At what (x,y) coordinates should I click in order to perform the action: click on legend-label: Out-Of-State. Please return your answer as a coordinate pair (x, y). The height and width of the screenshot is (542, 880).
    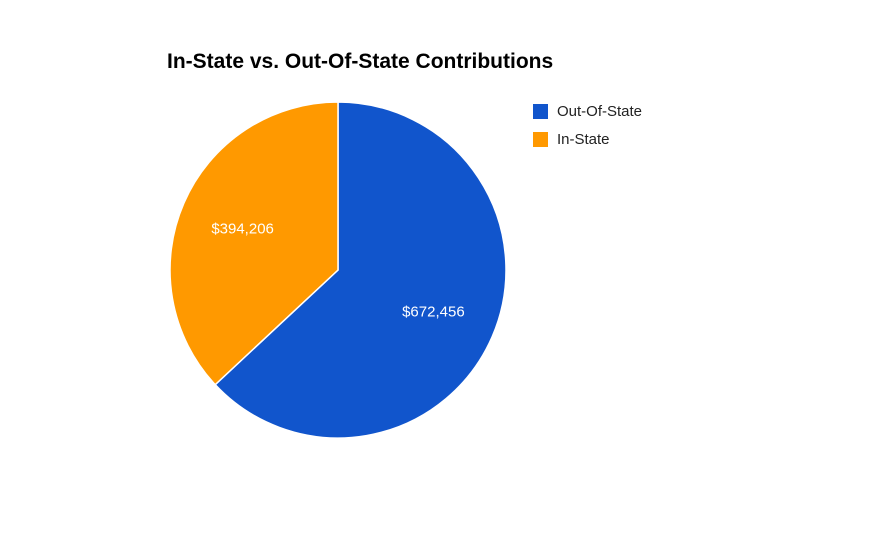
    Looking at the image, I should click on (600, 111).